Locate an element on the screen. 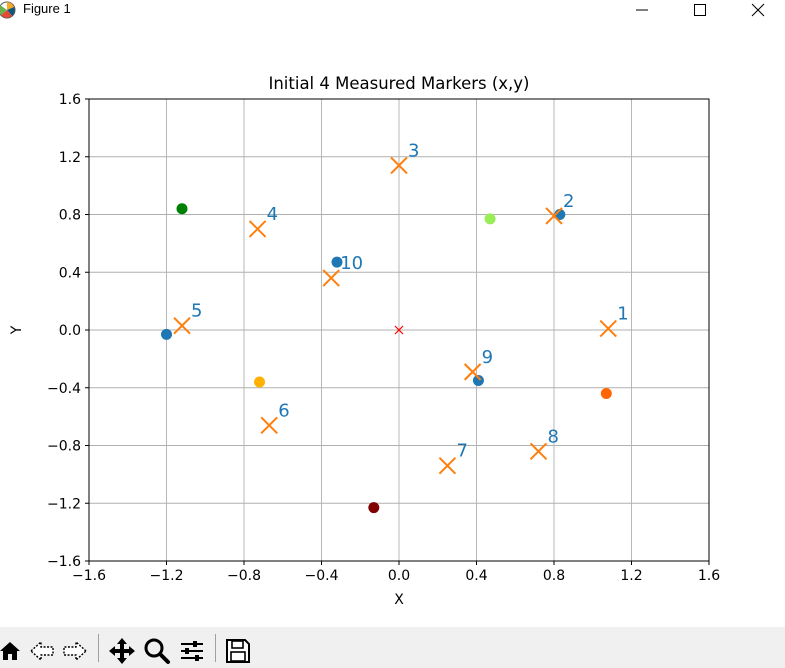 The image size is (785, 668). home-icon is located at coordinates (10, 651).